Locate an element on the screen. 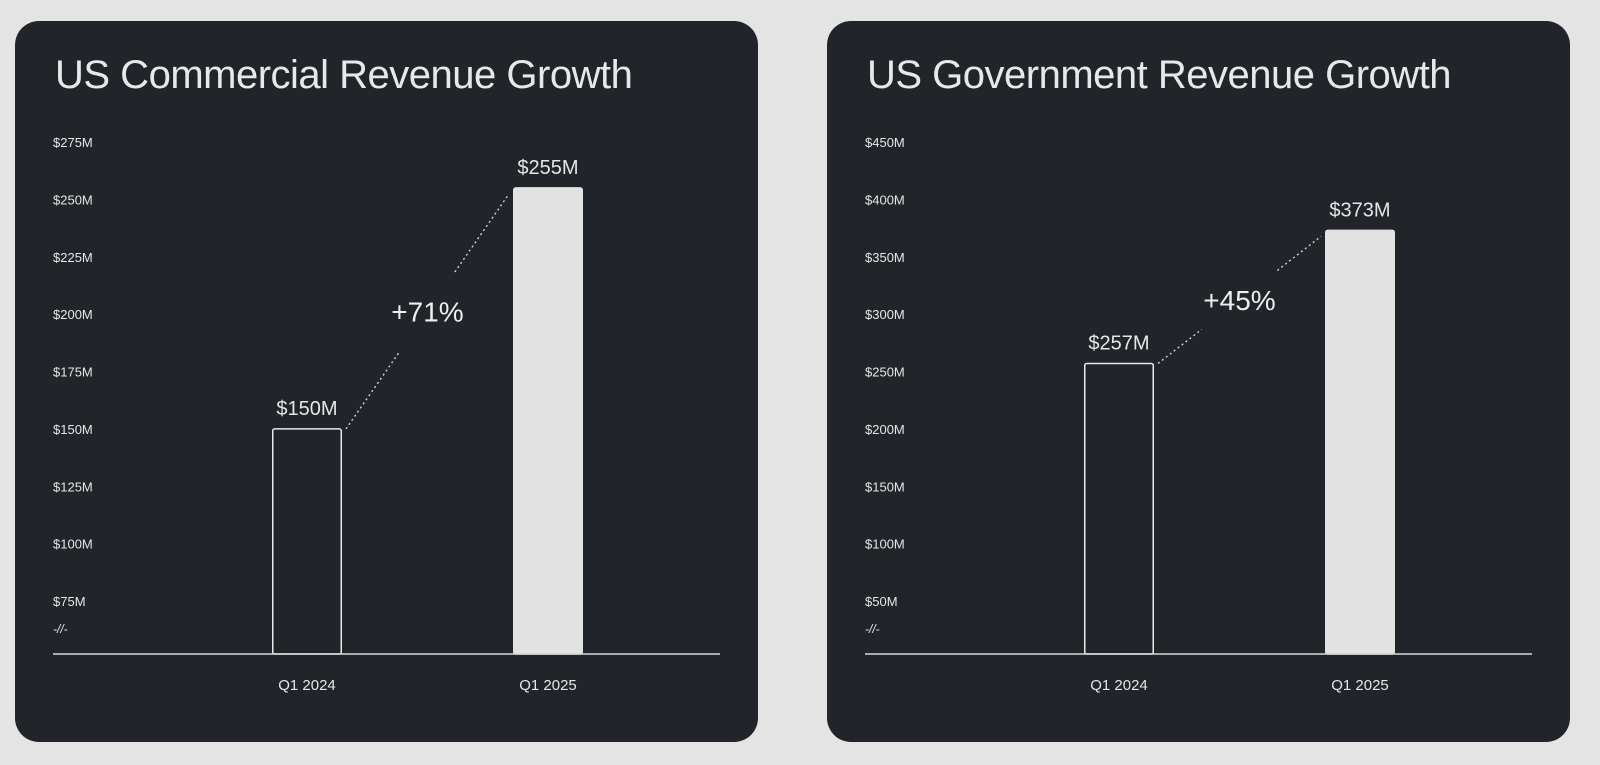 Image resolution: width=1600 pixels, height=765 pixels. commercial-y-tick-label: $275M is located at coordinates (73, 142).